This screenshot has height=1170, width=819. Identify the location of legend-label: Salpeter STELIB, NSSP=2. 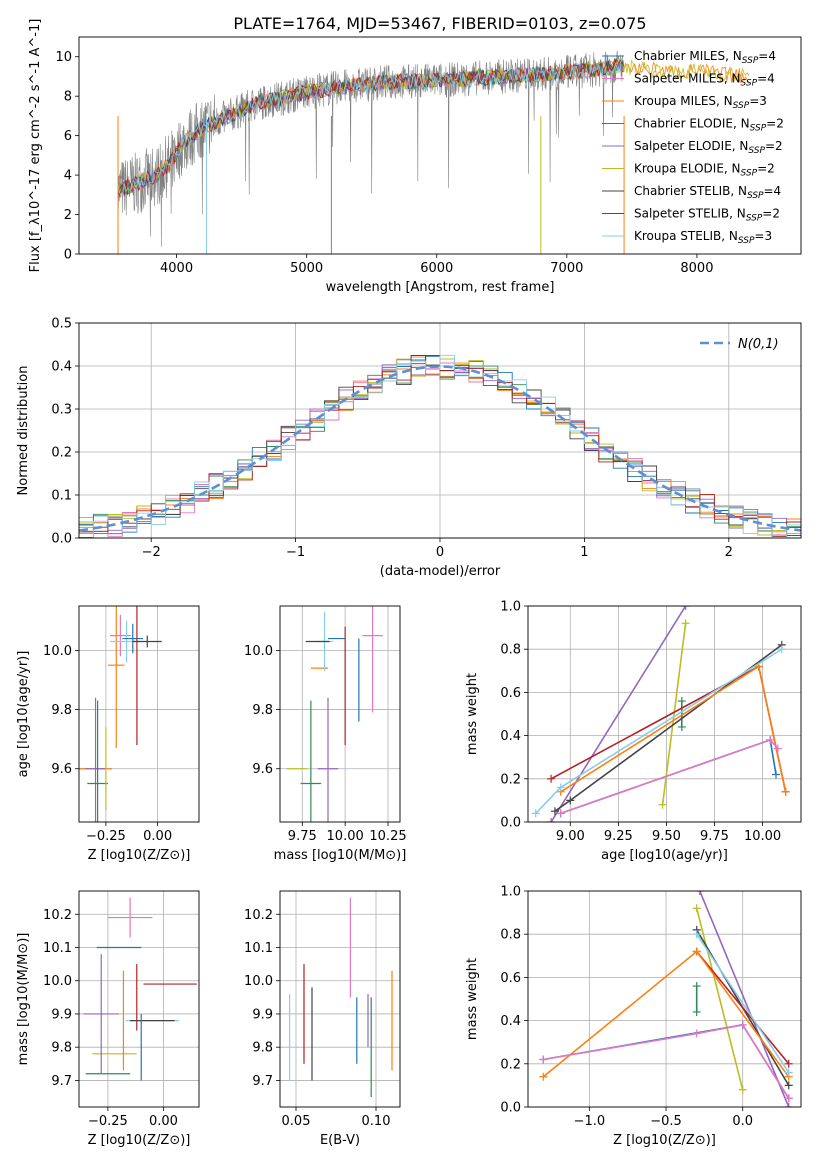
(707, 215).